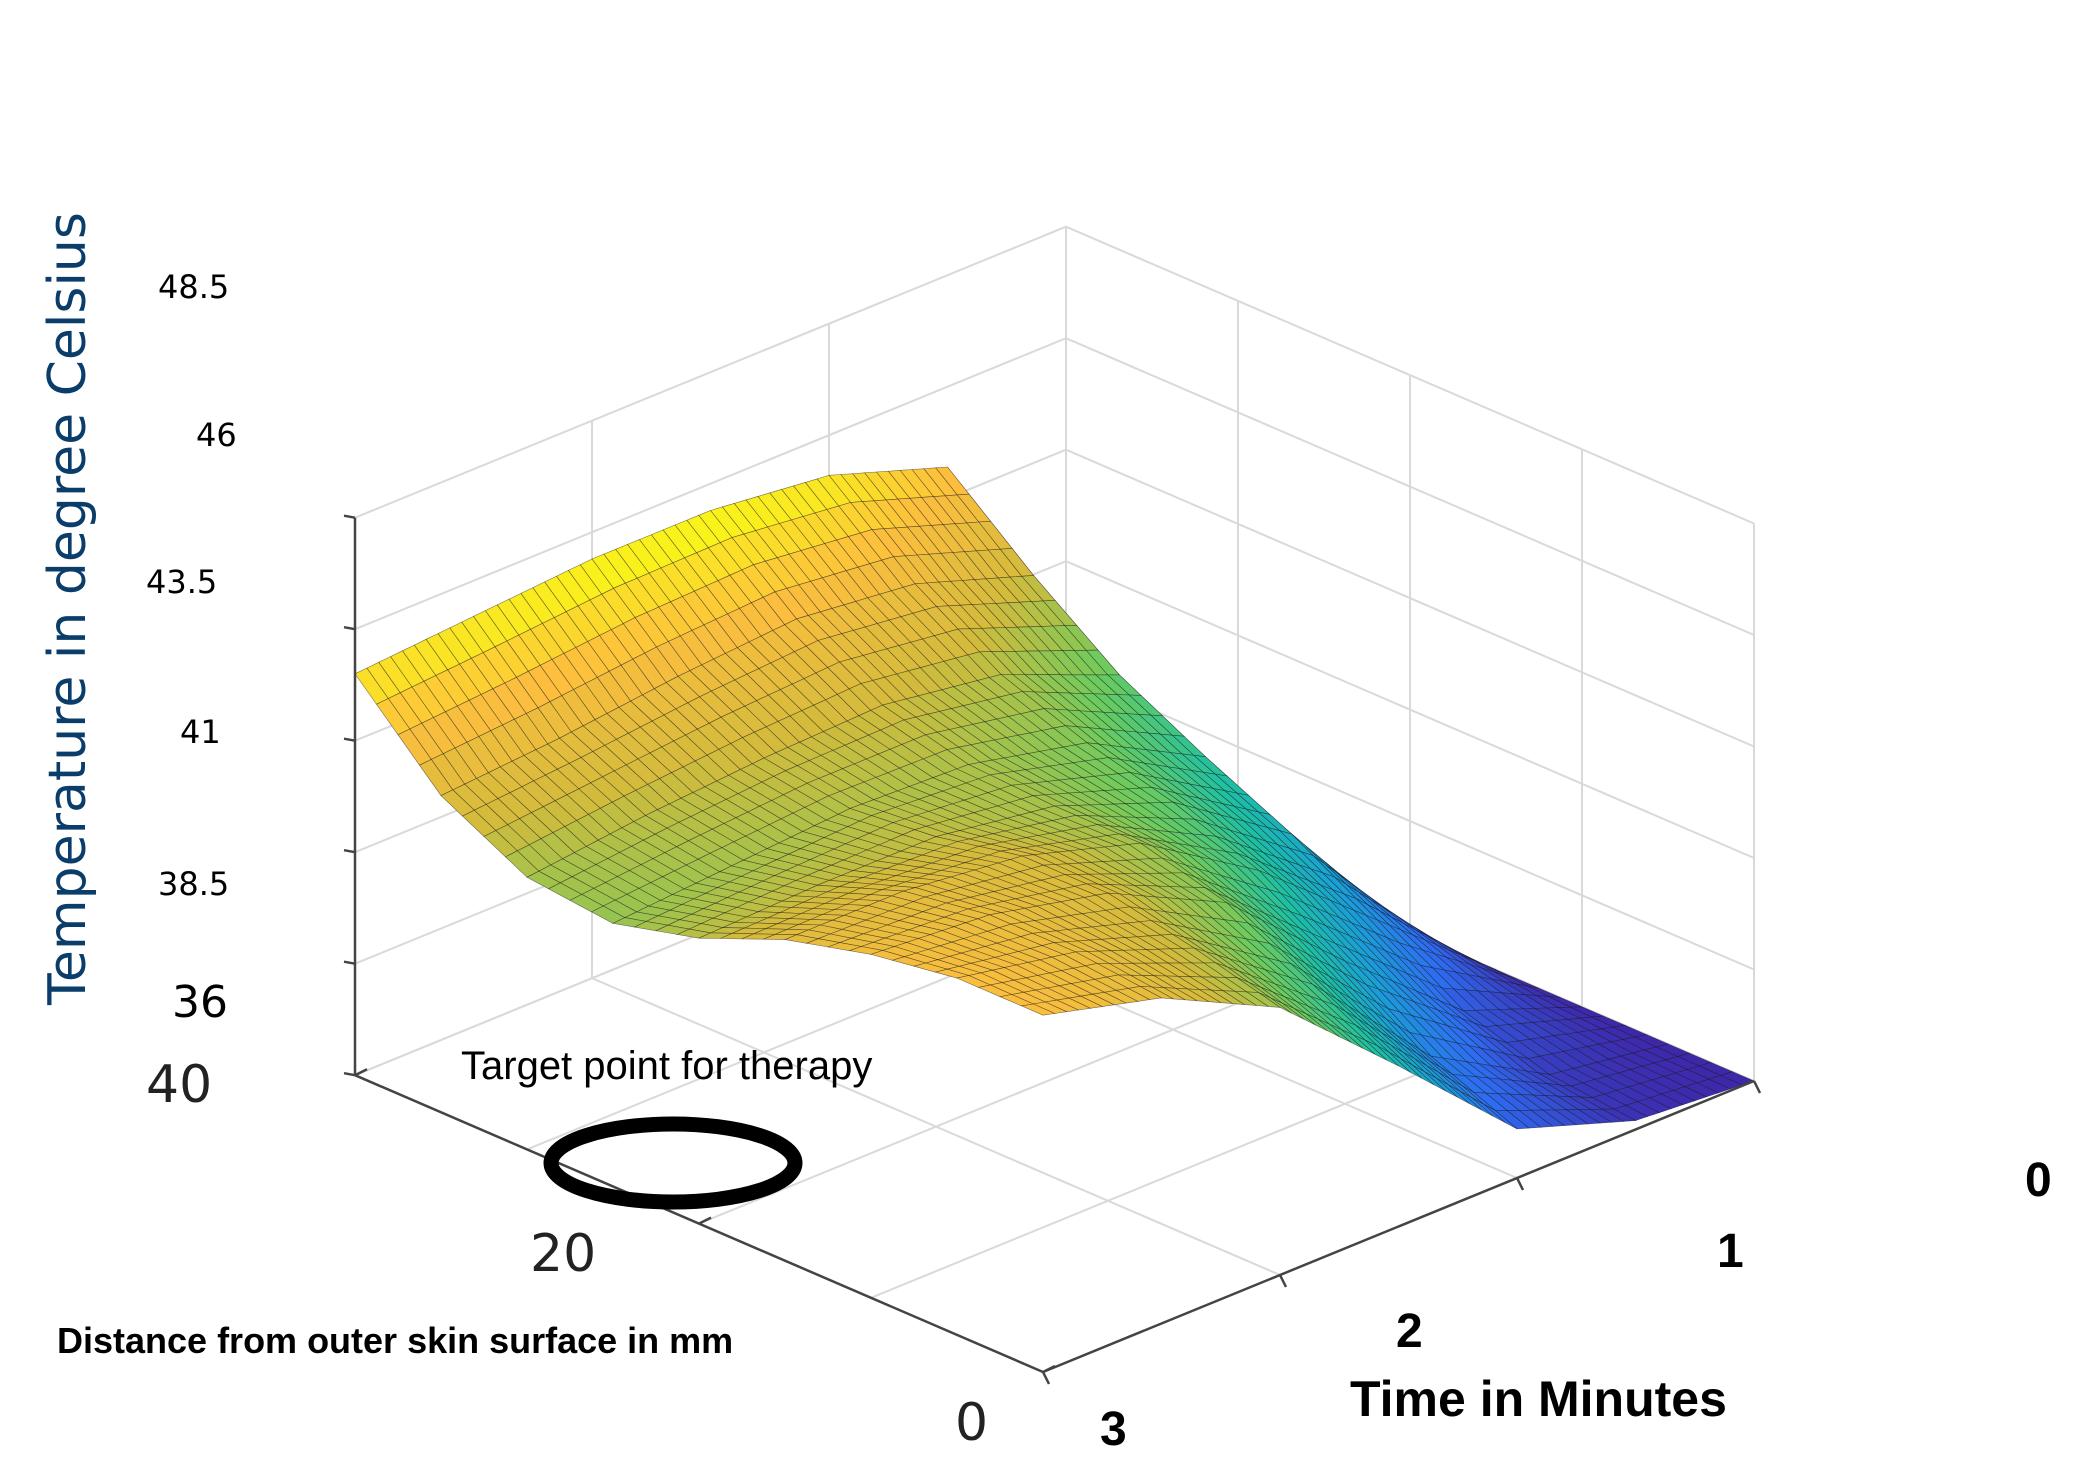 The width and height of the screenshot is (2099, 1470). Describe the element at coordinates (1409, 1331) in the screenshot. I see `x-tick-label: 2` at that location.